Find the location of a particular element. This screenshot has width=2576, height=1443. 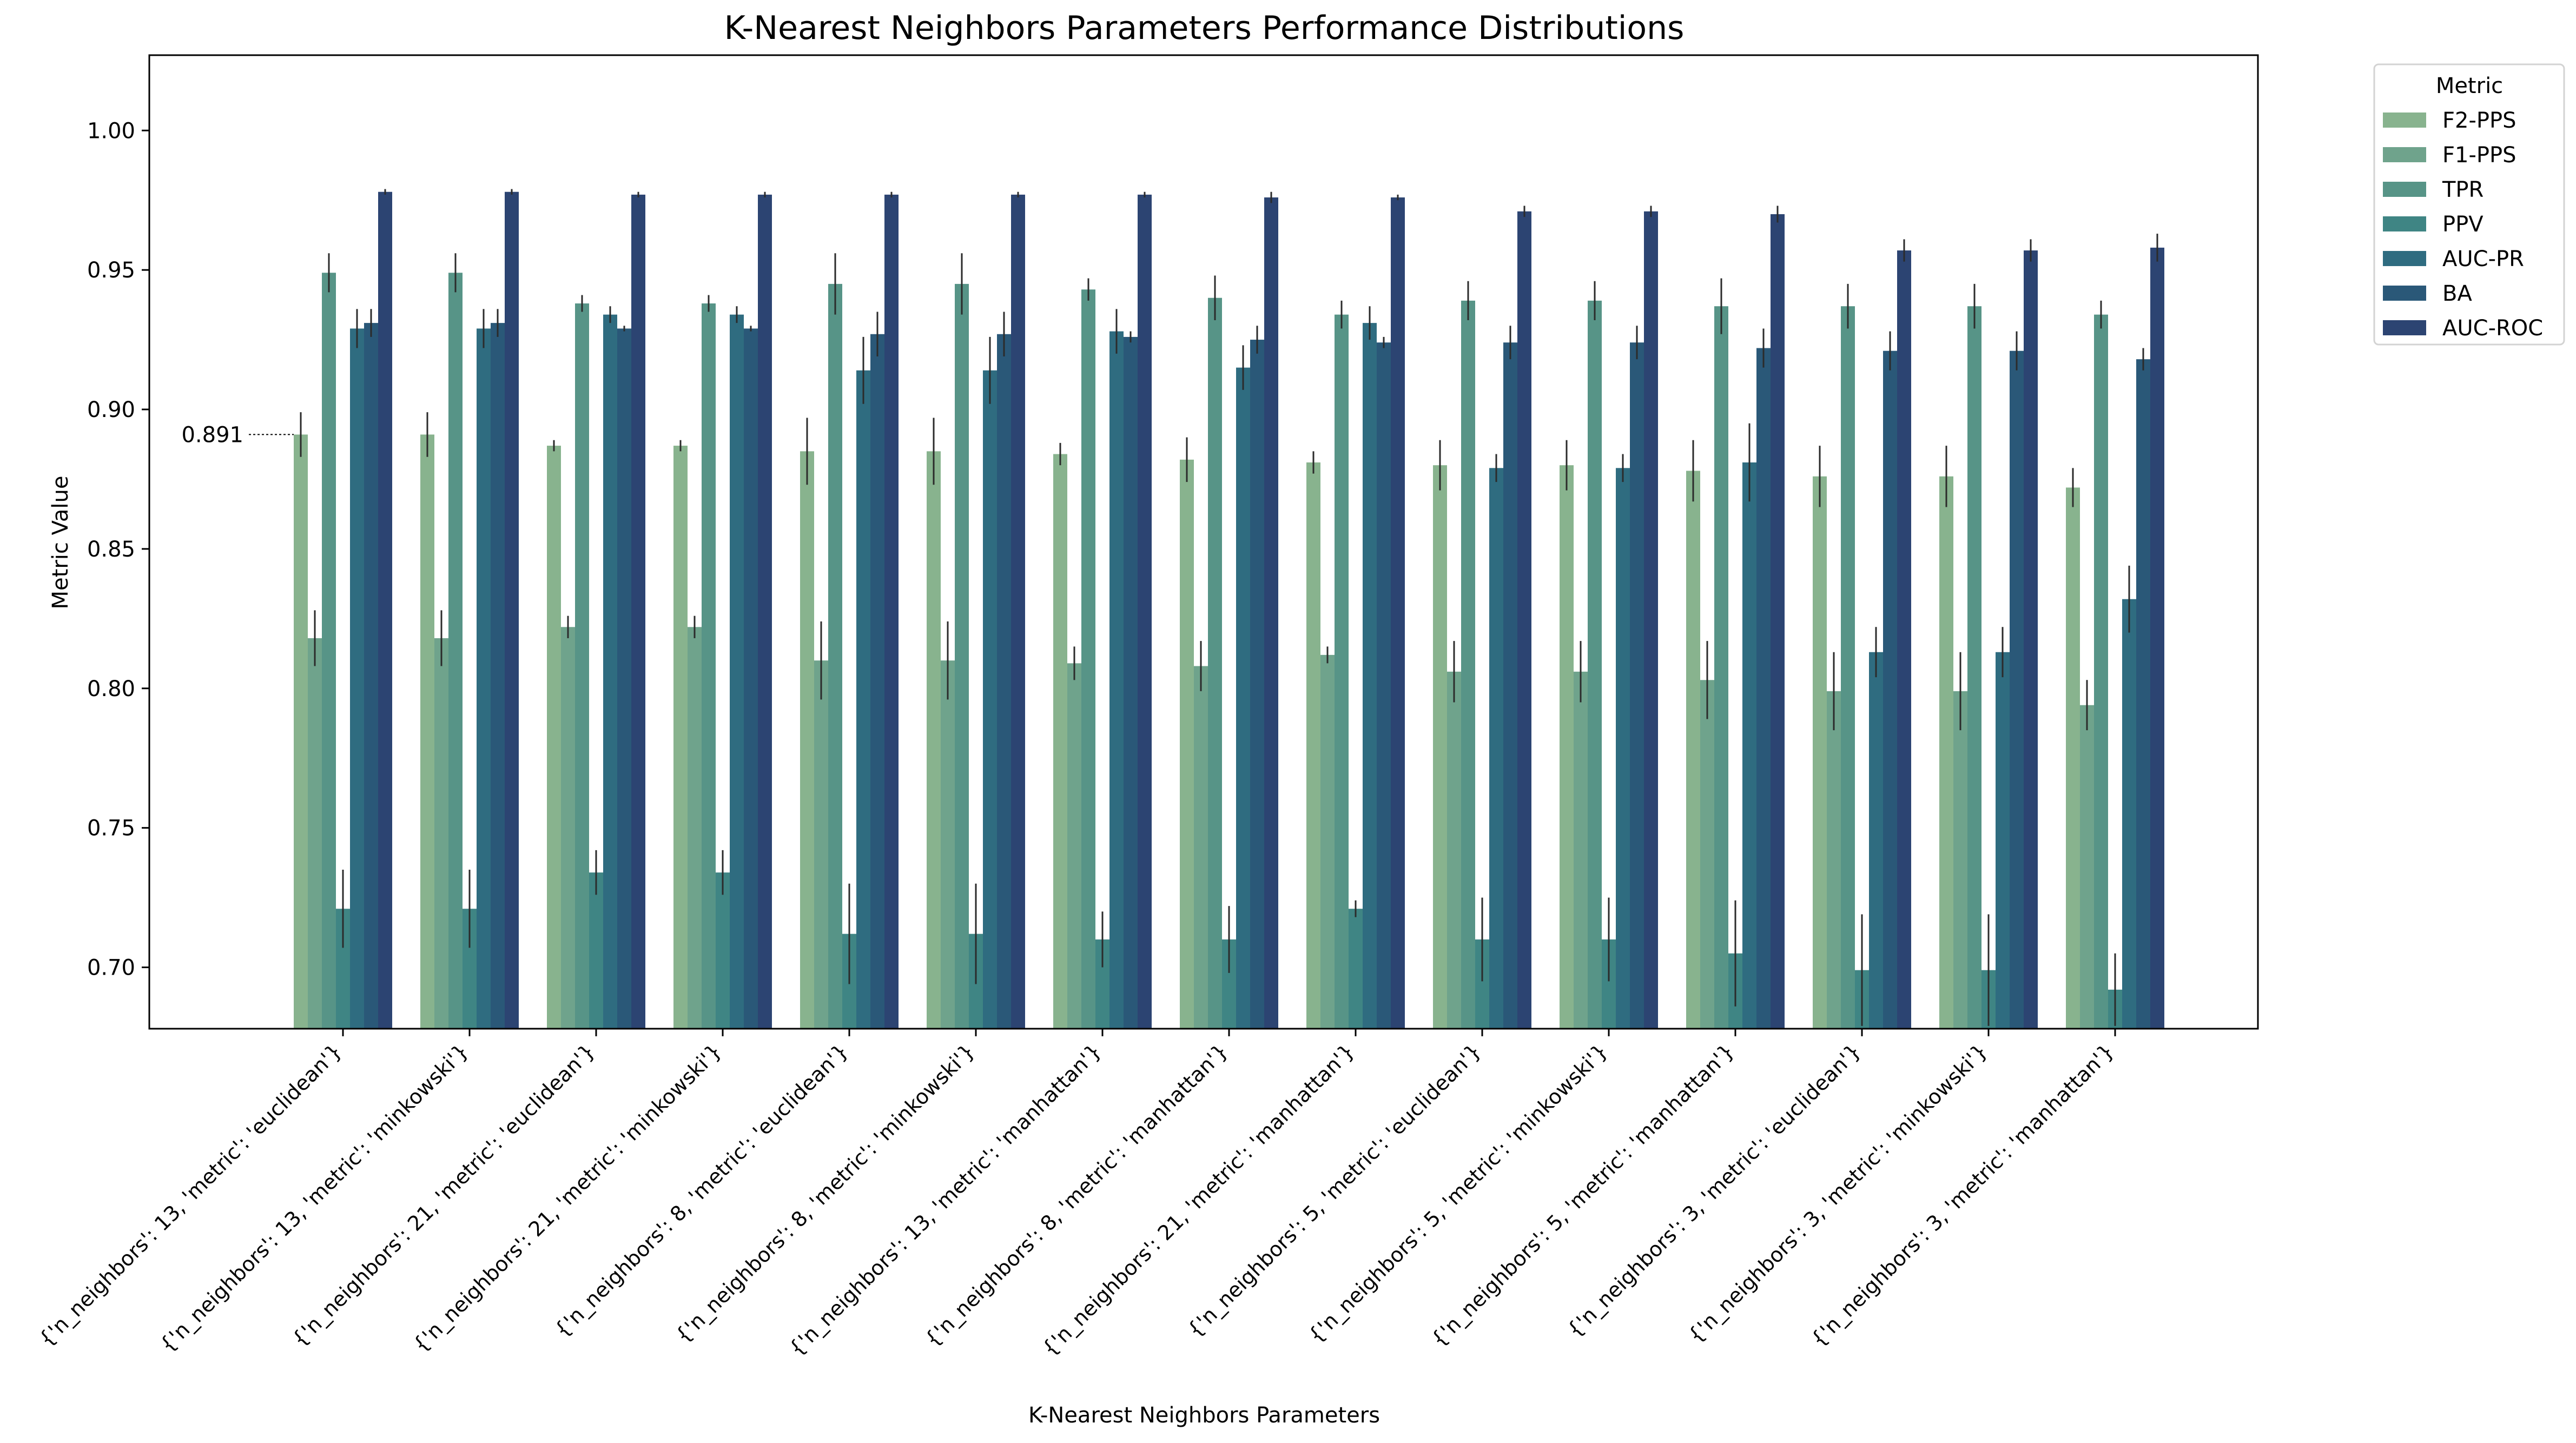

legend-items: F2-PPS F1-PPS TPR PPV AUC-PR BA AUC-ROC is located at coordinates (2463, 224).